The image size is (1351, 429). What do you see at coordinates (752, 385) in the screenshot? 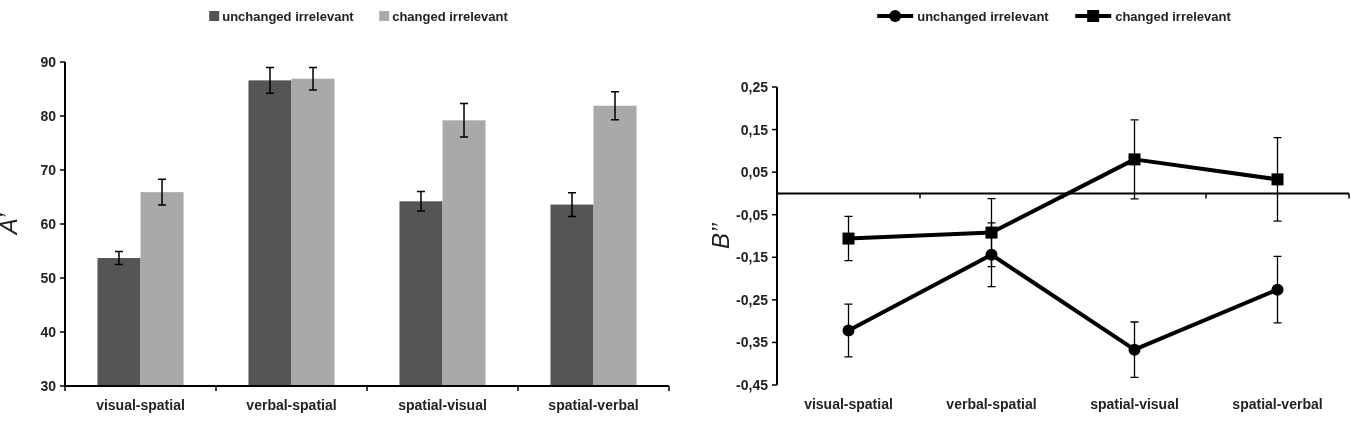
I see `y-tick-label: -0,45` at bounding box center [752, 385].